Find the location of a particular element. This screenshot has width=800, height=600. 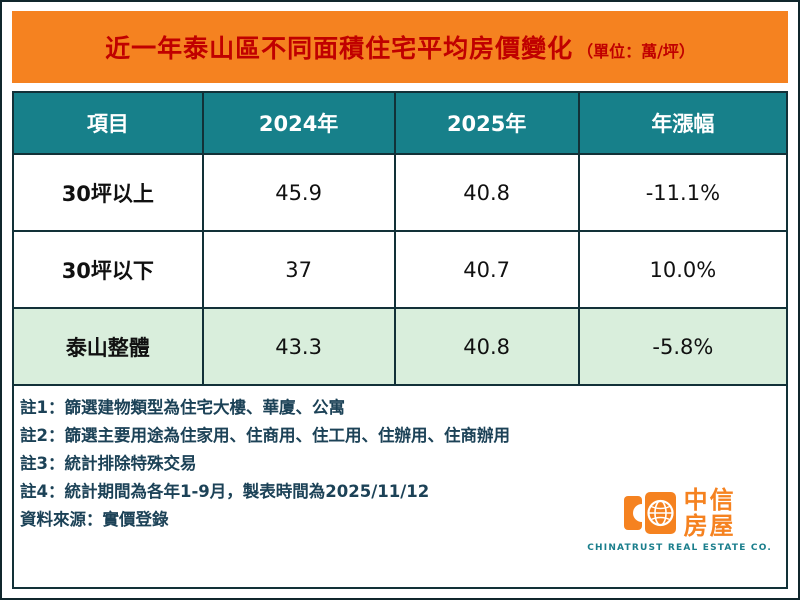

logo-row: 中信 房屋 is located at coordinates (679, 513).